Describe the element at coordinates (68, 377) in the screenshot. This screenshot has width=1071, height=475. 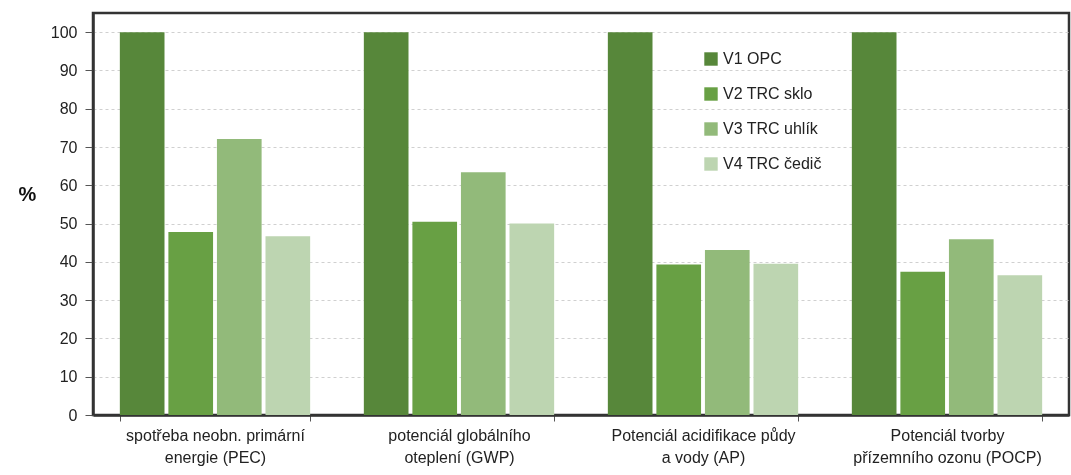
I see `y-tick-label: 10` at that location.